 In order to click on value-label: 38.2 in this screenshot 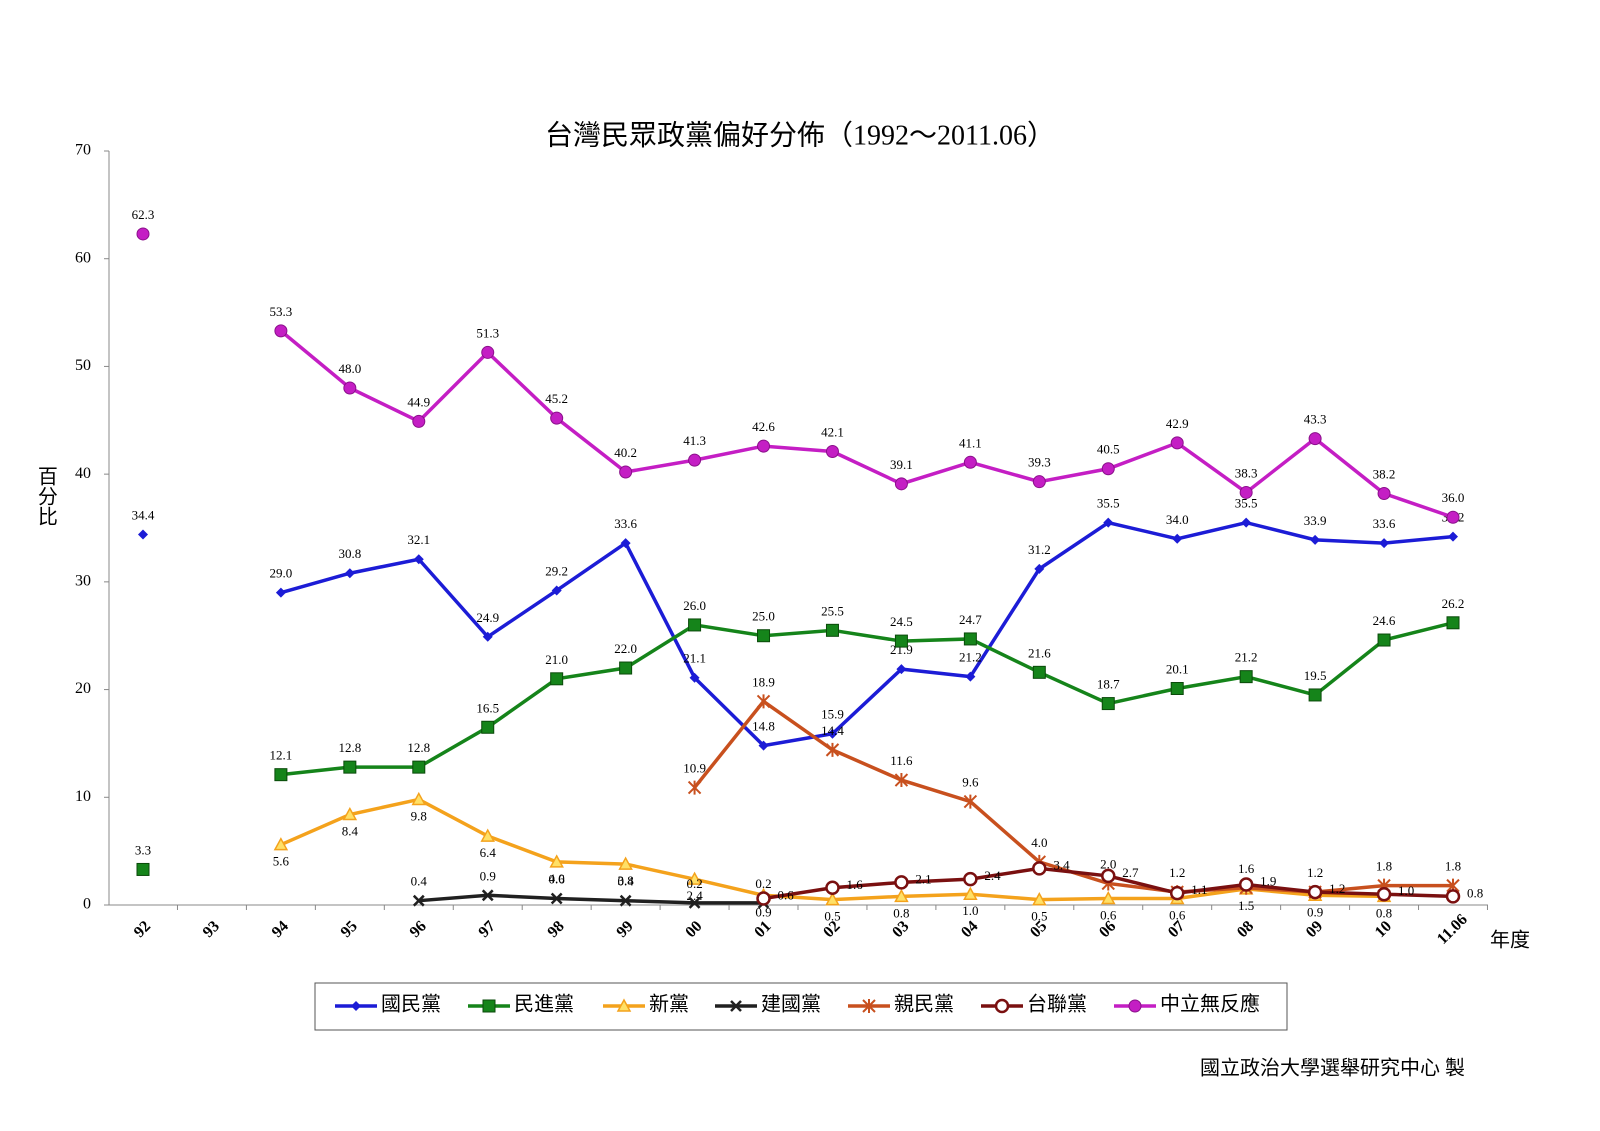, I will do `click(1384, 474)`.